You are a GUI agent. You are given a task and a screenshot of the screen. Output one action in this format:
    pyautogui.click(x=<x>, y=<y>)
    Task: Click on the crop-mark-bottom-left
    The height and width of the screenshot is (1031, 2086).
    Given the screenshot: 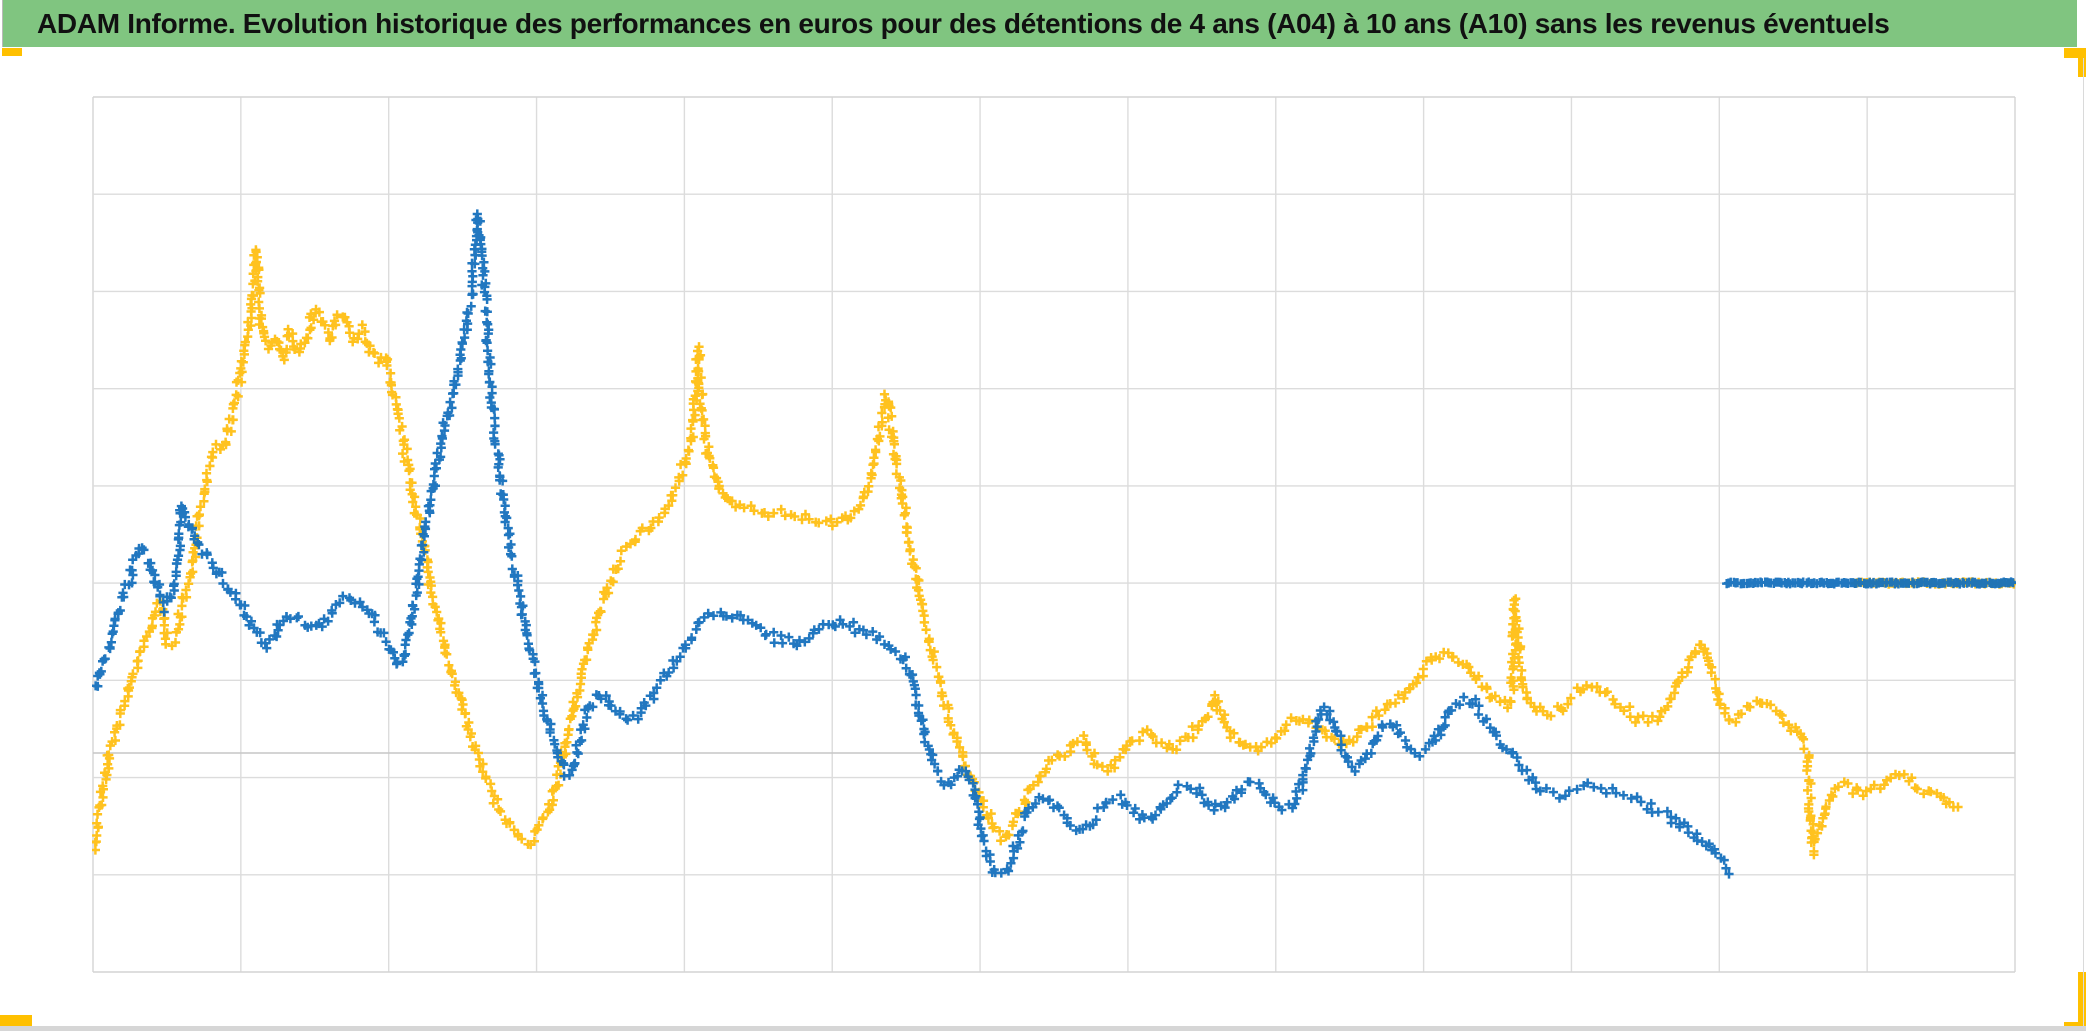 What is the action you would take?
    pyautogui.click(x=16, y=1021)
    